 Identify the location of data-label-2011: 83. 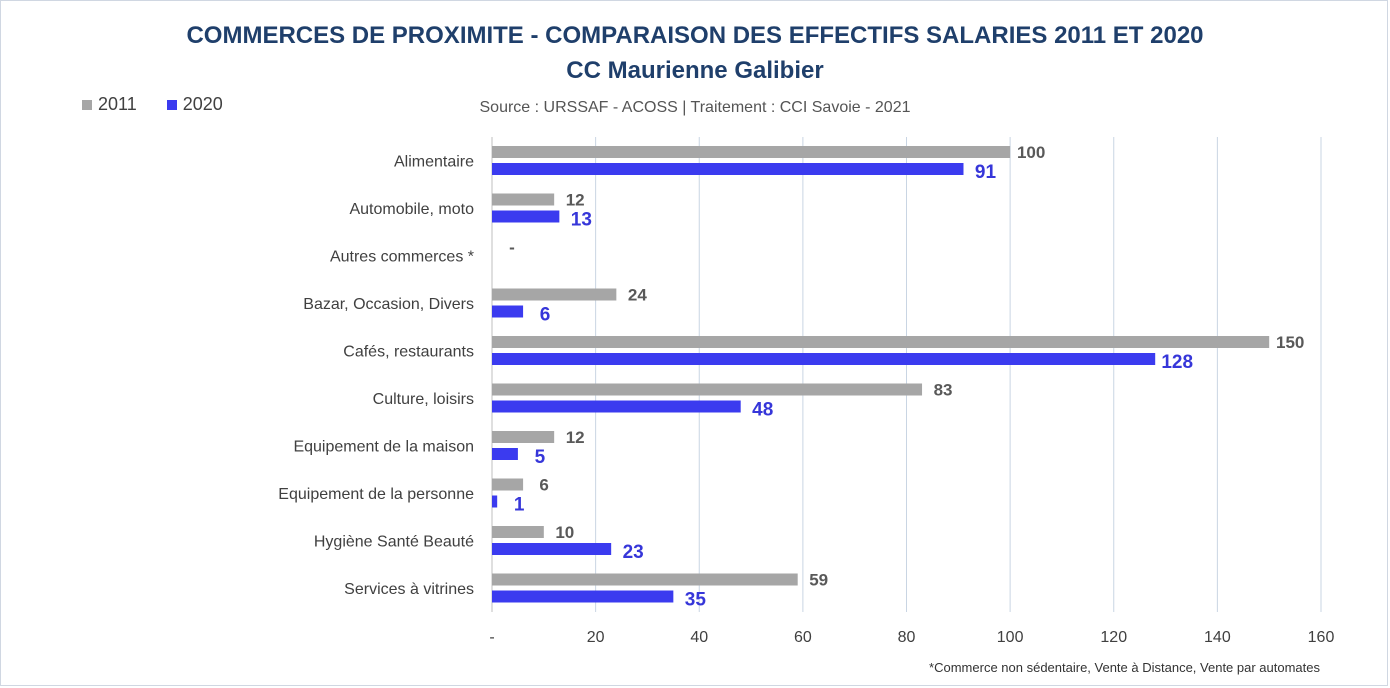
(943, 390).